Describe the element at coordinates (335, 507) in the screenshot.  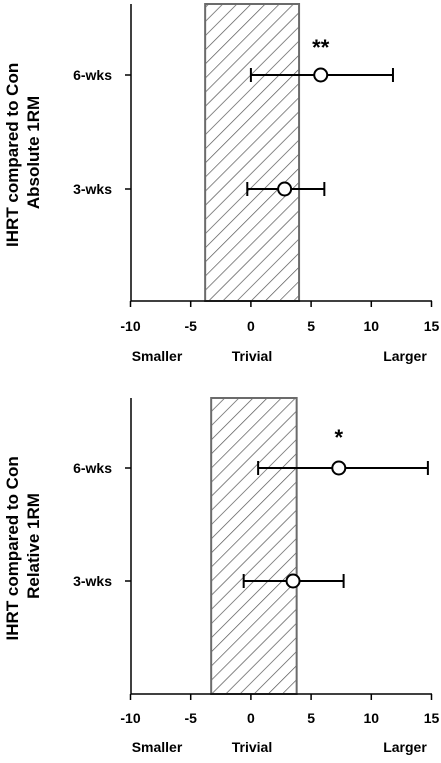
I see `data-marks: *` at that location.